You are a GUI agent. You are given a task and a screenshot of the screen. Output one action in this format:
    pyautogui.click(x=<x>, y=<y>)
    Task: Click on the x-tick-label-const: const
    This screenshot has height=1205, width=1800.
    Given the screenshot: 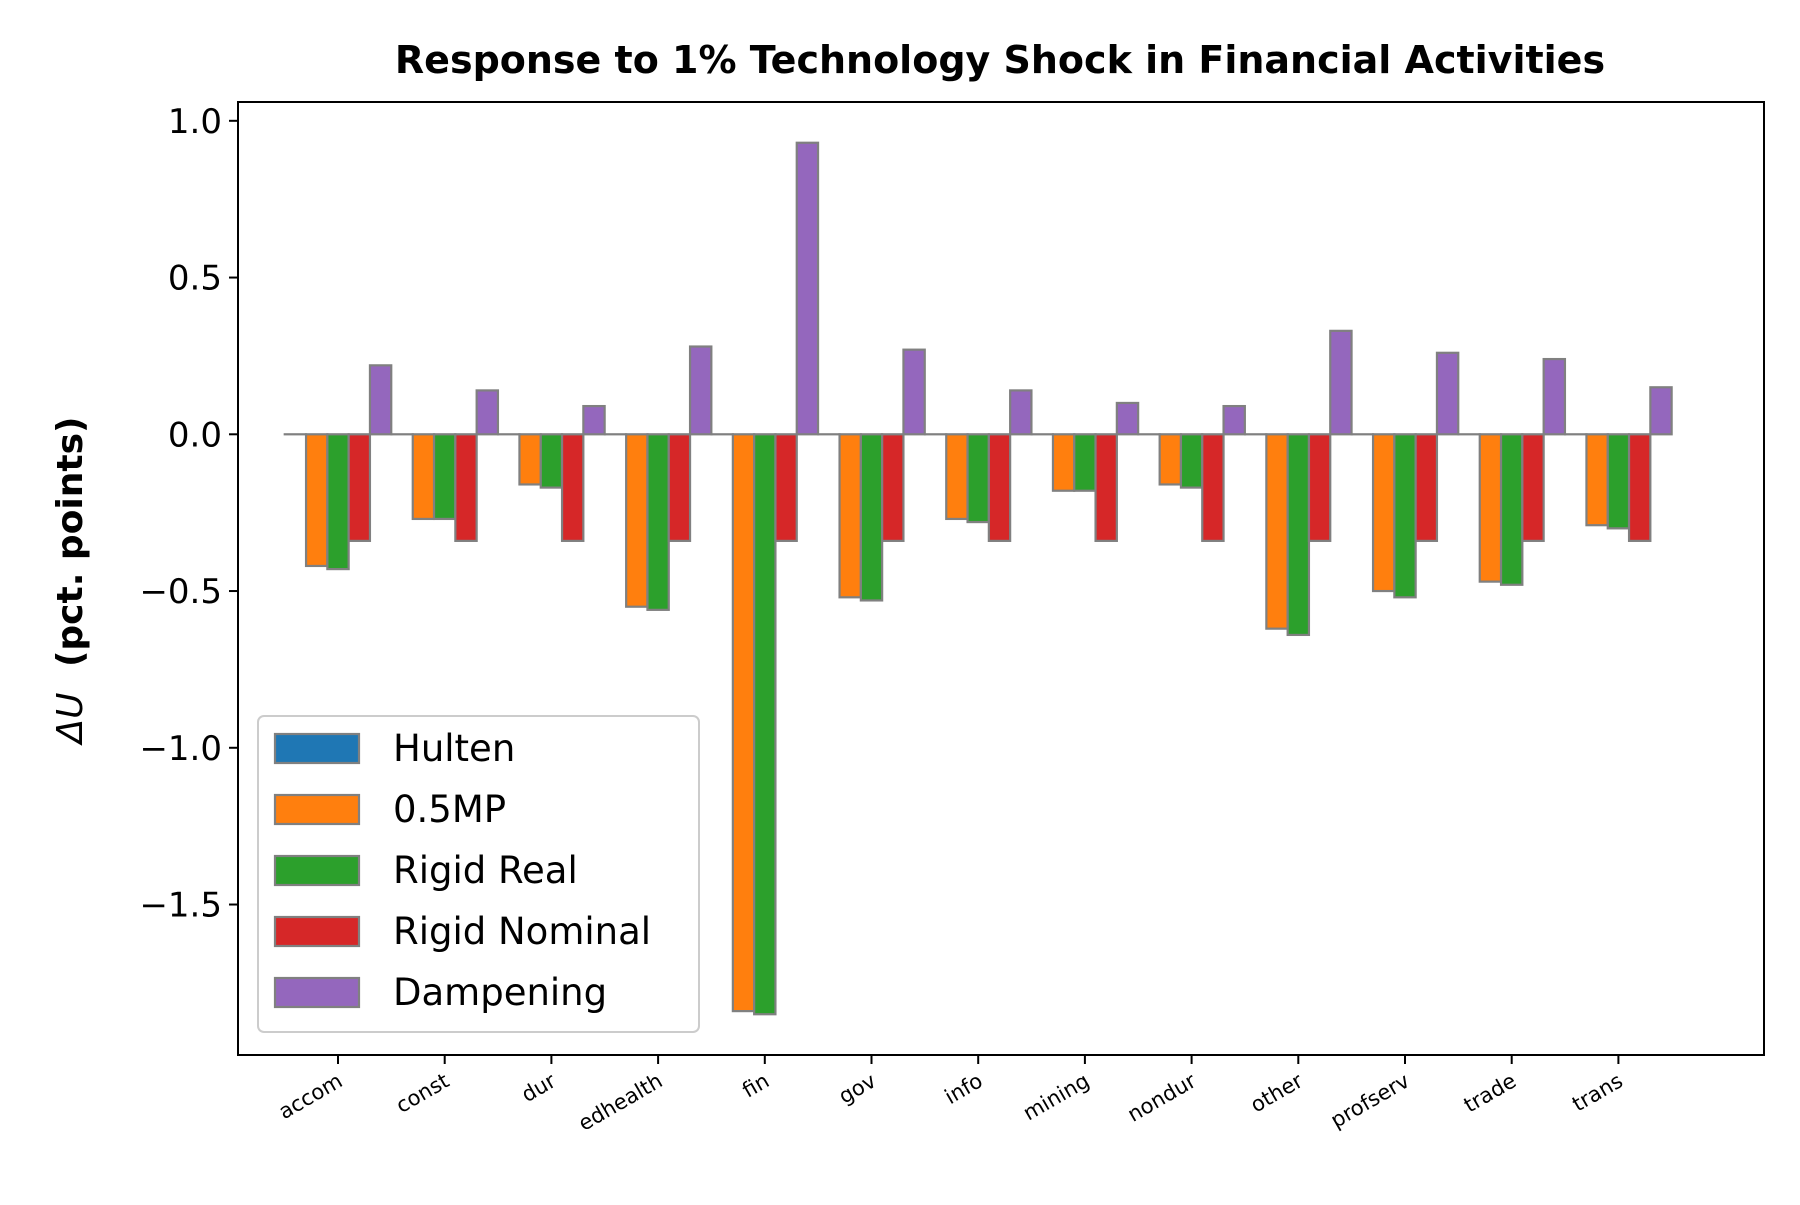 What is the action you would take?
    pyautogui.click(x=422, y=1093)
    